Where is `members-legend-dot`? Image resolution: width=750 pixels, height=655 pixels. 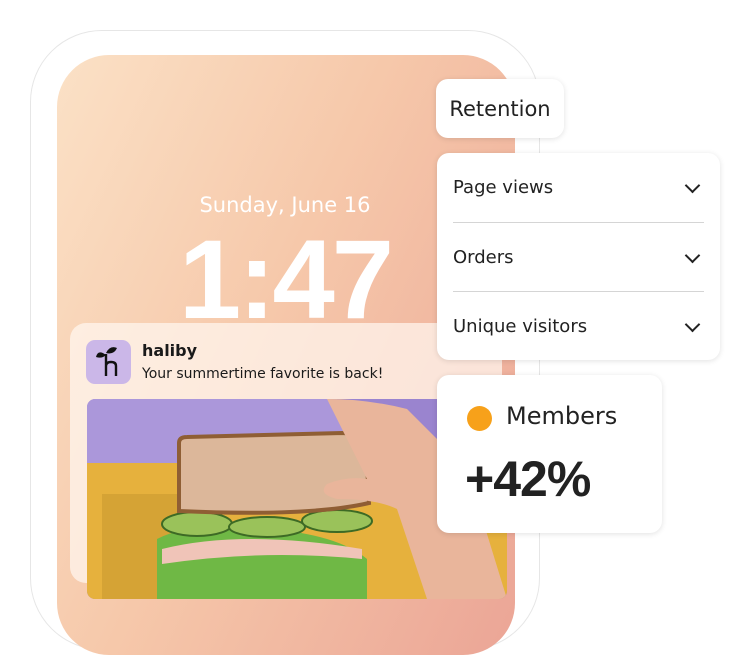
members-legend-dot is located at coordinates (479, 418).